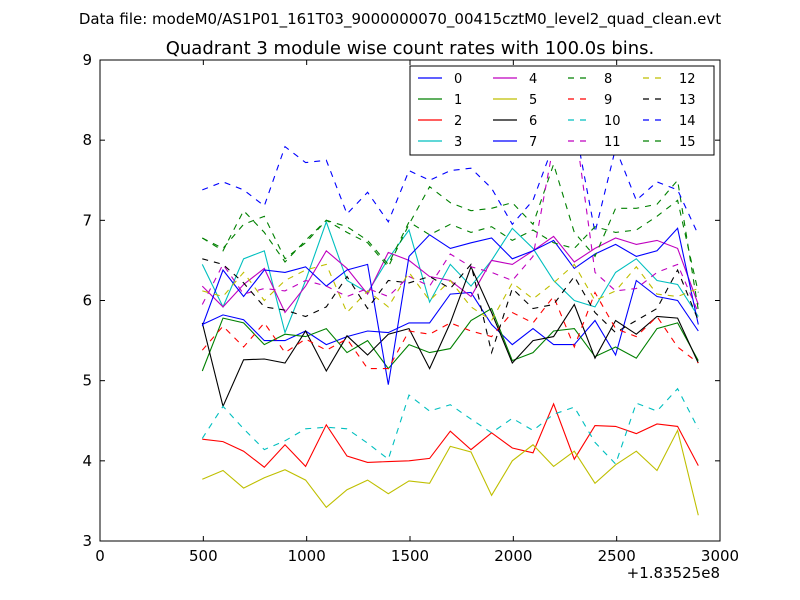 This screenshot has width=800, height=600. What do you see at coordinates (87, 541) in the screenshot?
I see `y-tick-label: 3` at bounding box center [87, 541].